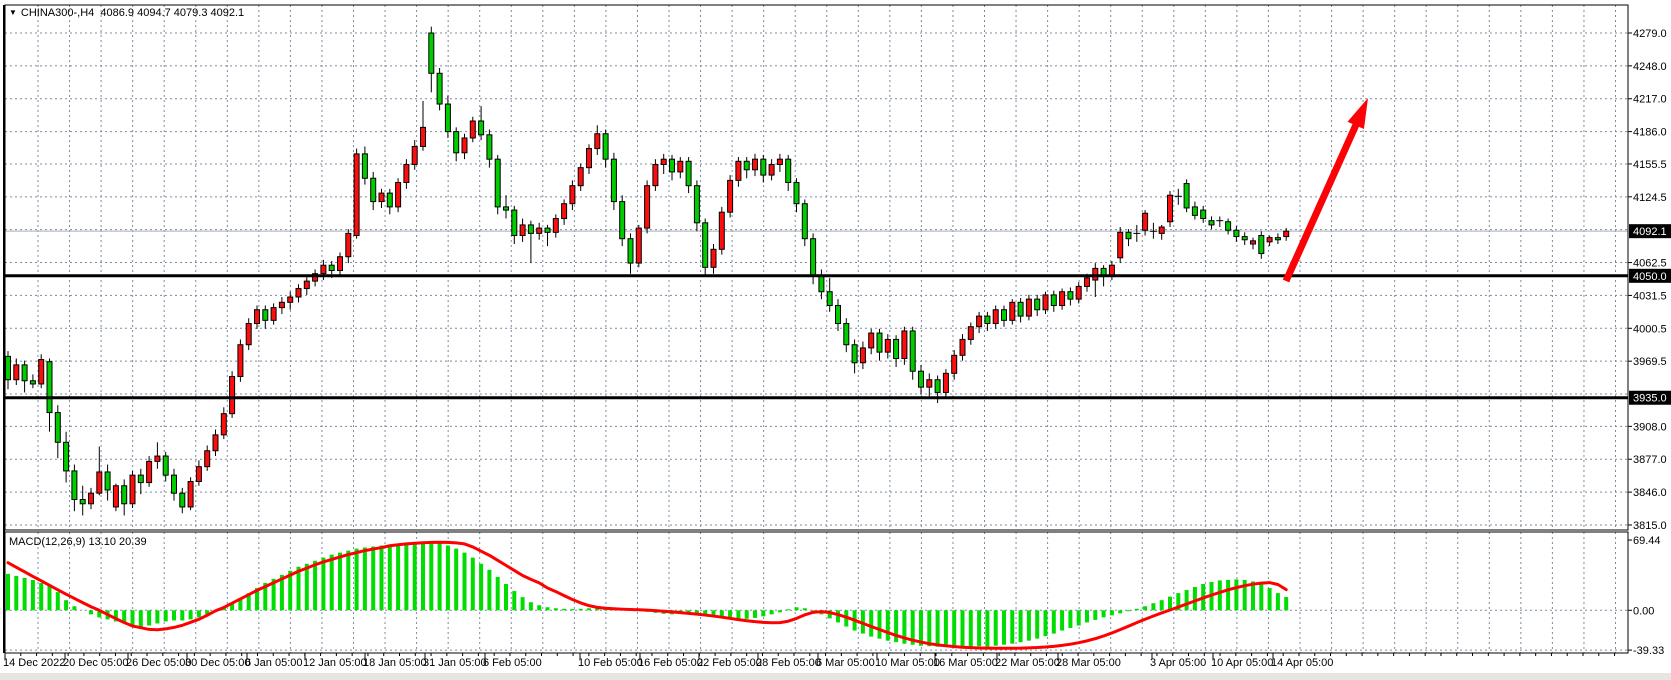 The height and width of the screenshot is (680, 1671). Describe the element at coordinates (1650, 198) in the screenshot. I see `price-tick-label: 4124.5` at that location.